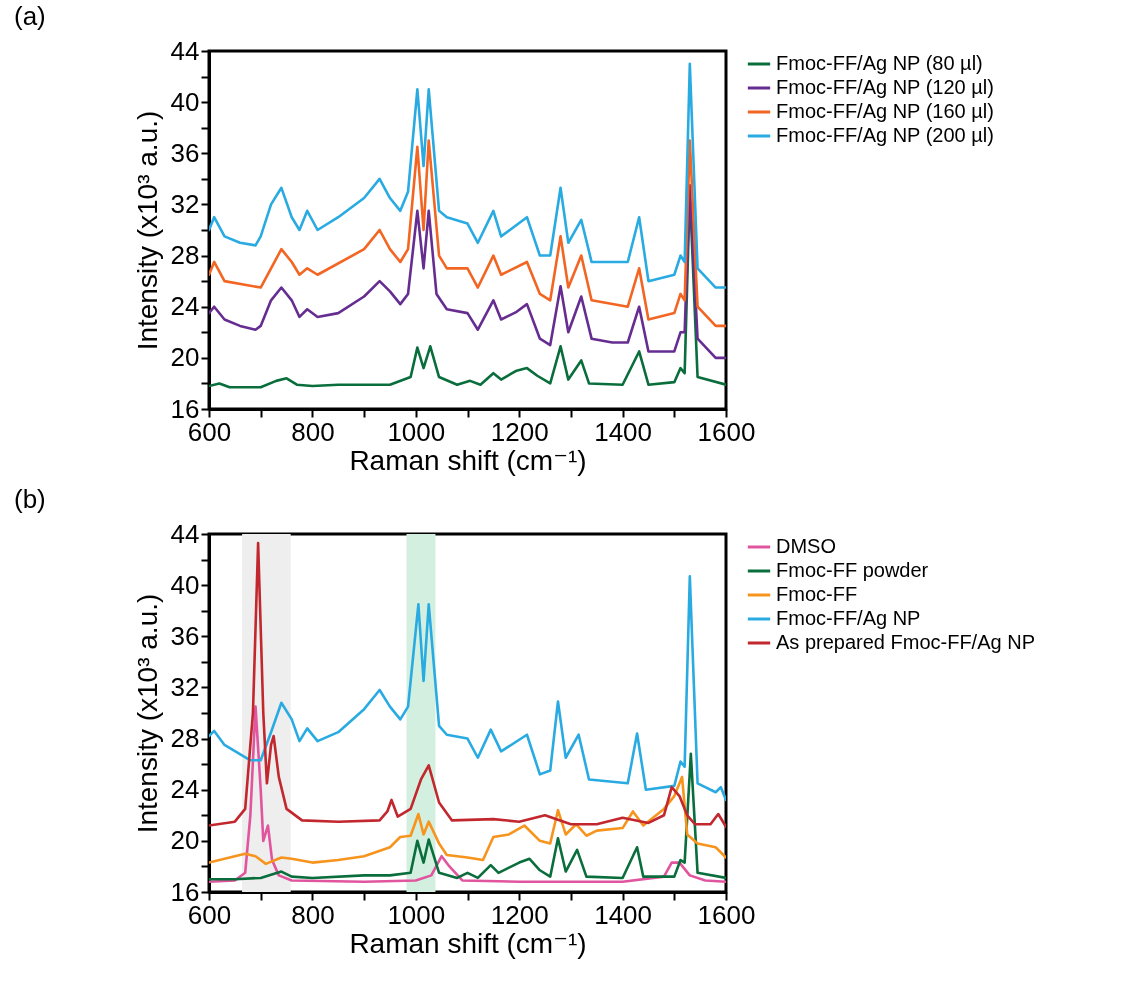 Image resolution: width=1126 pixels, height=999 pixels. I want to click on legend-label: Fmoc-FF/Ag NP (80 µl), so click(879, 63).